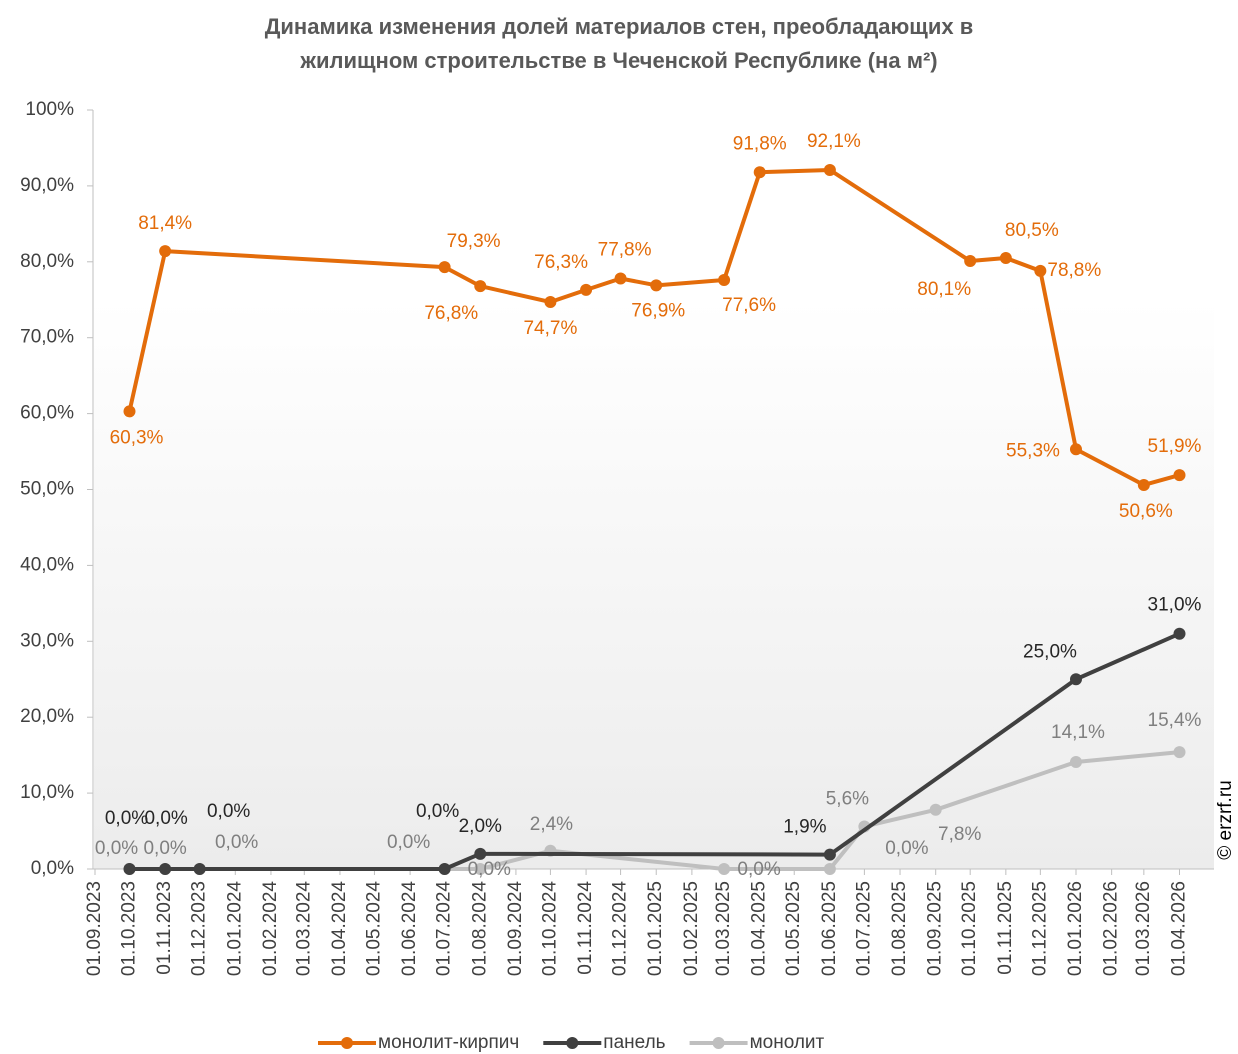 The image size is (1238, 1054). I want to click on x-tick-label: 01.11.2025, so click(1005, 928).